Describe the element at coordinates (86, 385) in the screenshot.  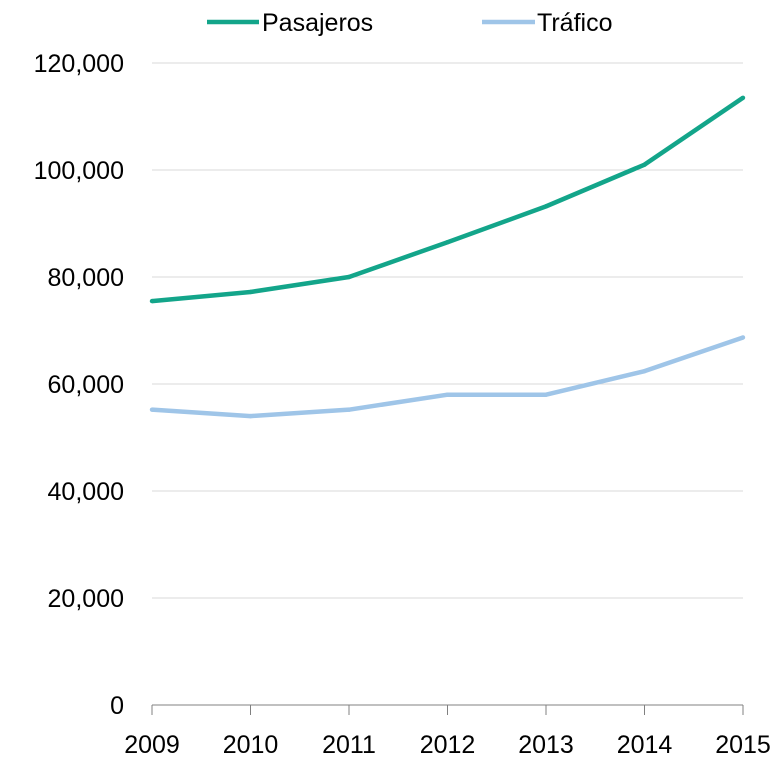
I see `y-tick-label: 60,000` at that location.